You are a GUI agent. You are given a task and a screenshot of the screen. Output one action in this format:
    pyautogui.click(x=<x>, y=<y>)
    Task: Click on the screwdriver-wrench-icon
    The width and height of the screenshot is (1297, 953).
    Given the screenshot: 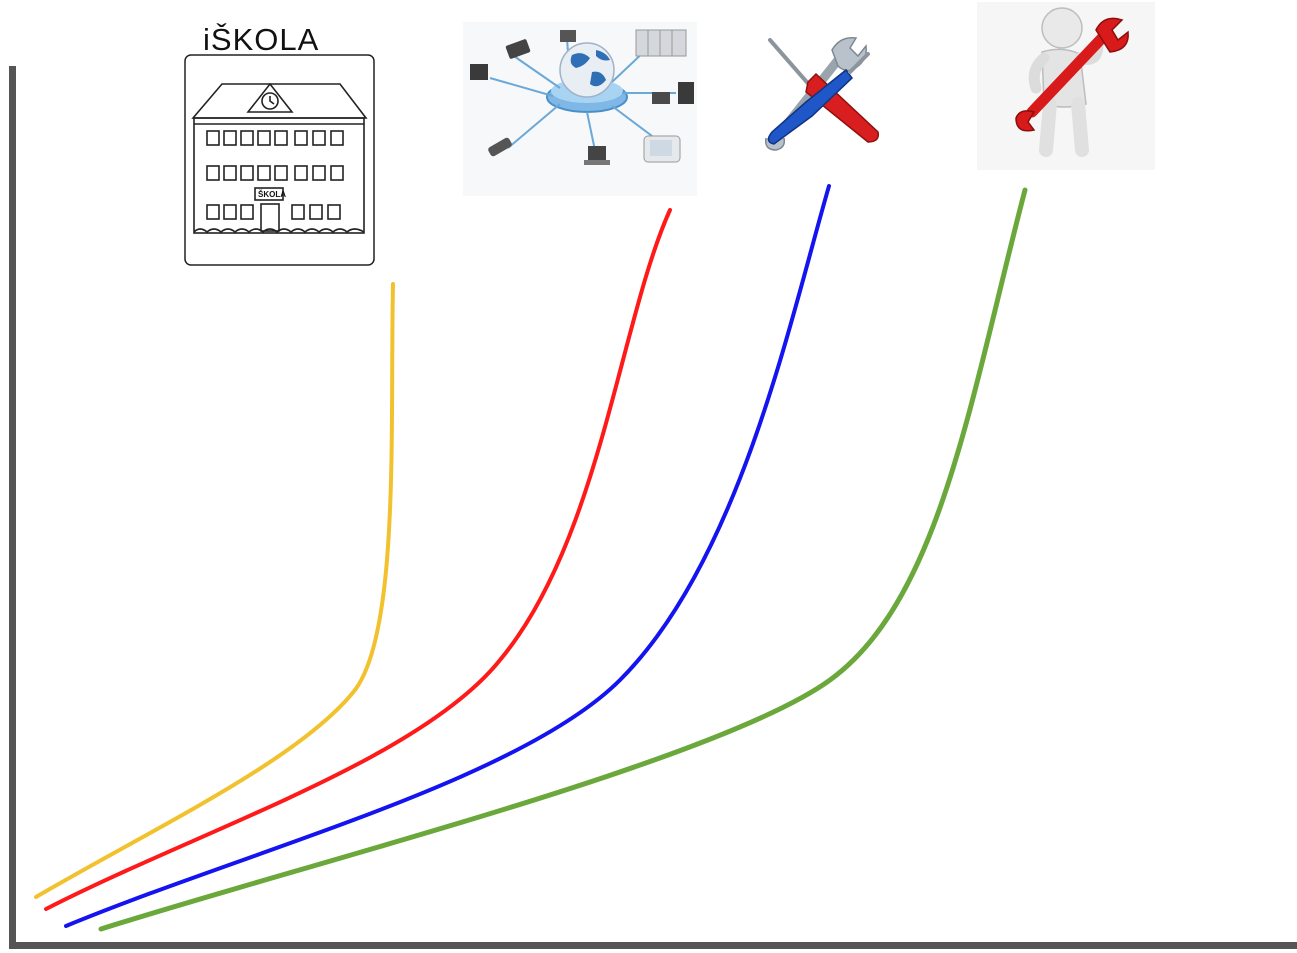 What is the action you would take?
    pyautogui.click(x=822, y=94)
    